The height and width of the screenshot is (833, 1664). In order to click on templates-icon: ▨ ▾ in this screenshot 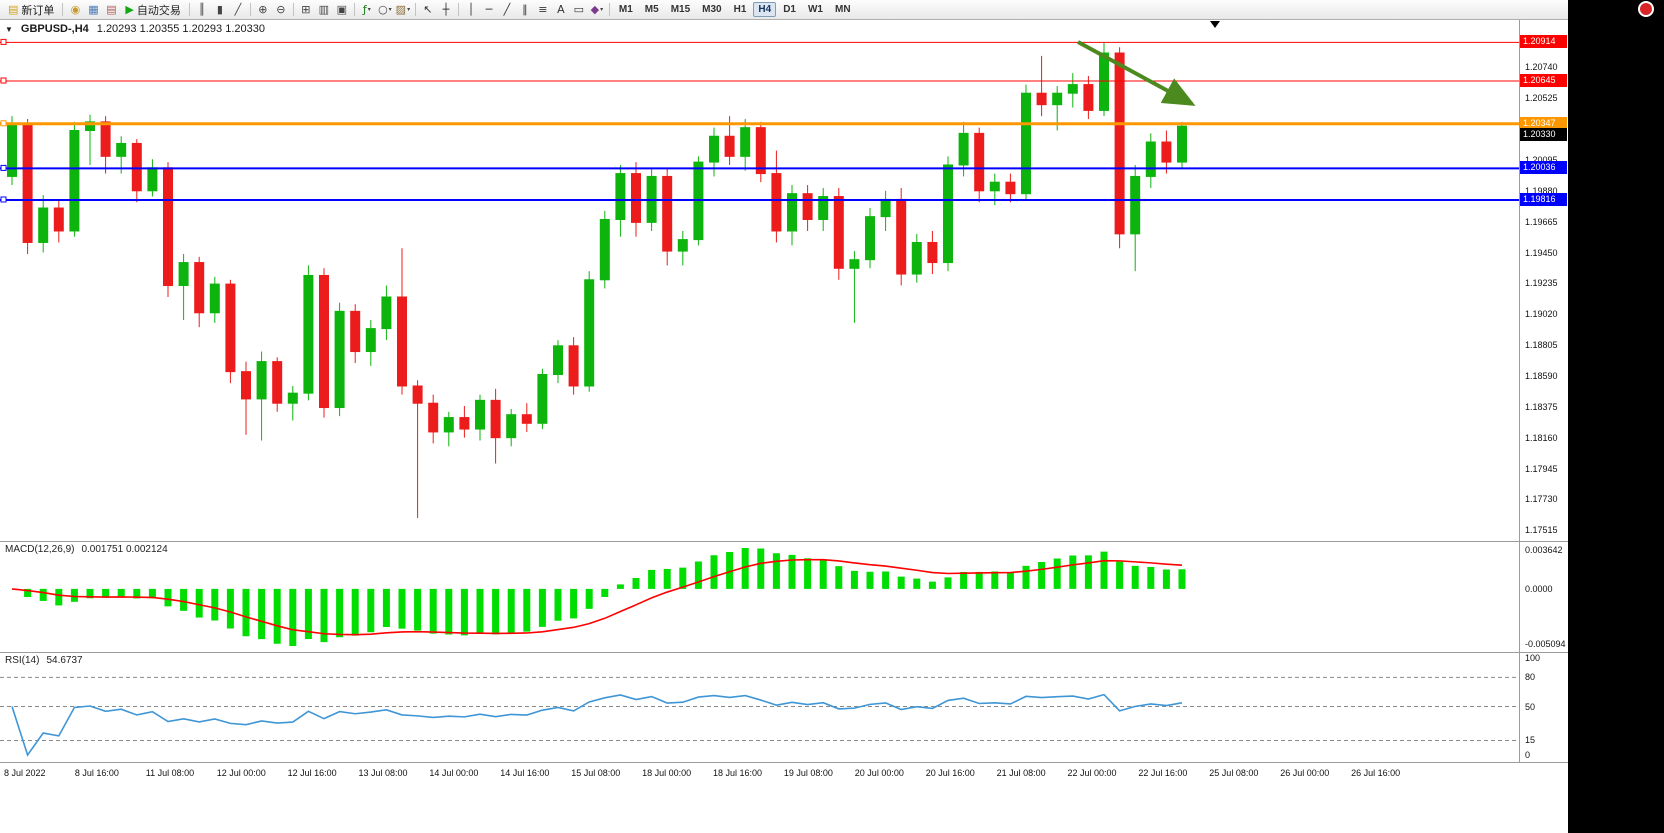, I will do `click(403, 10)`.